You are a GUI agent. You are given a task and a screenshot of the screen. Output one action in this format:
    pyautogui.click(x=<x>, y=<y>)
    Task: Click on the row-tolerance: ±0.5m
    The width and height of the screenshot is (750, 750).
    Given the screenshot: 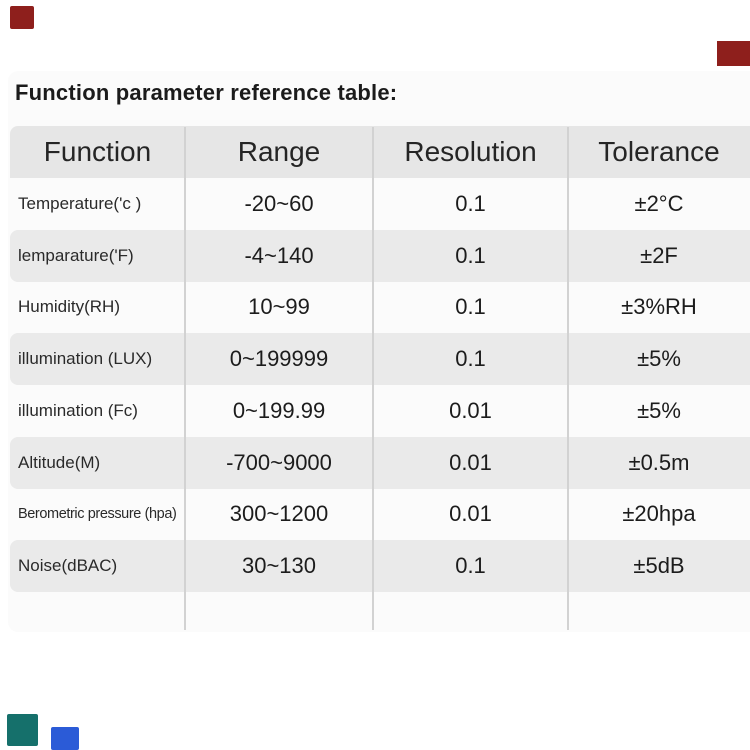 What is the action you would take?
    pyautogui.click(x=659, y=462)
    